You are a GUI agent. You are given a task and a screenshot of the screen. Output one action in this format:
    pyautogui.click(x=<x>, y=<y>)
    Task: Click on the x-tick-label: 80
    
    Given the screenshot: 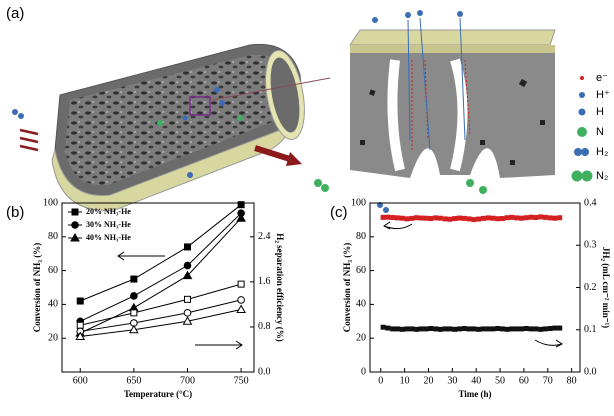 What is the action you would take?
    pyautogui.click(x=572, y=380)
    